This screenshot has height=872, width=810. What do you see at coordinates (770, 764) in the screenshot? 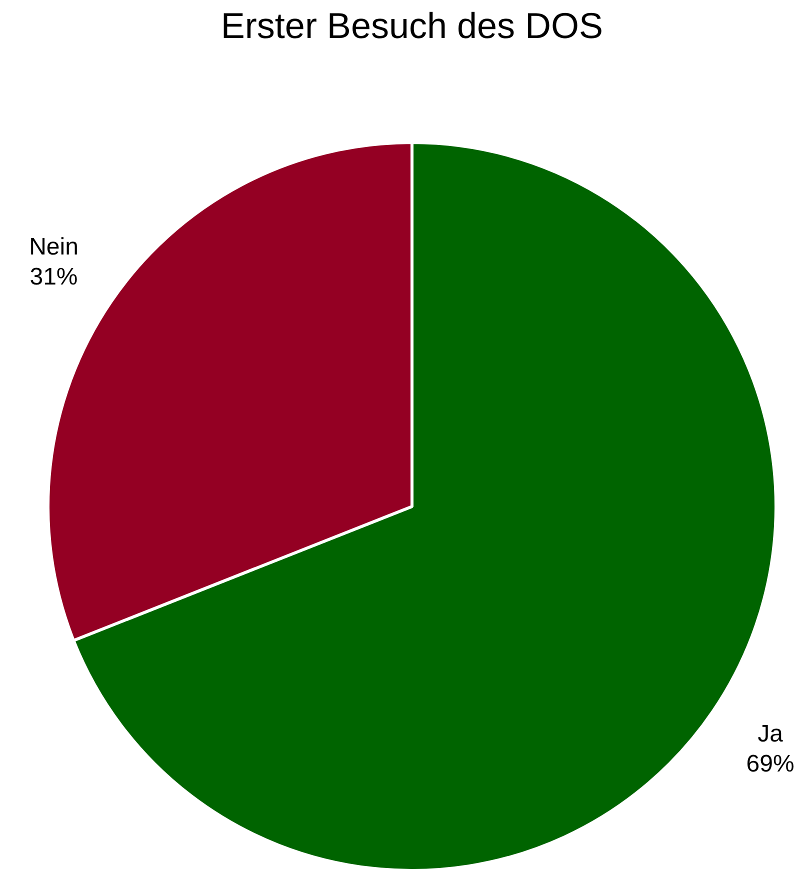
I see `data-label: 69%` at bounding box center [770, 764].